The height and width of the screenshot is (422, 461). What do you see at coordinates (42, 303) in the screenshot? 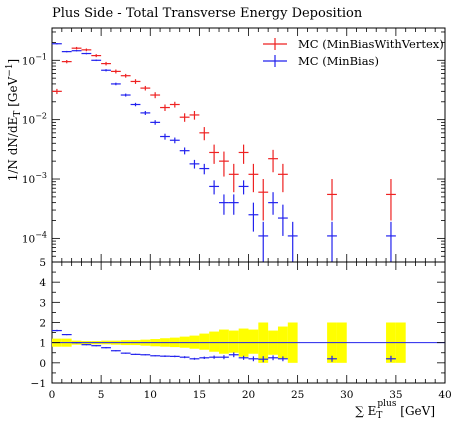
I see `y-tick-label: 3` at bounding box center [42, 303].